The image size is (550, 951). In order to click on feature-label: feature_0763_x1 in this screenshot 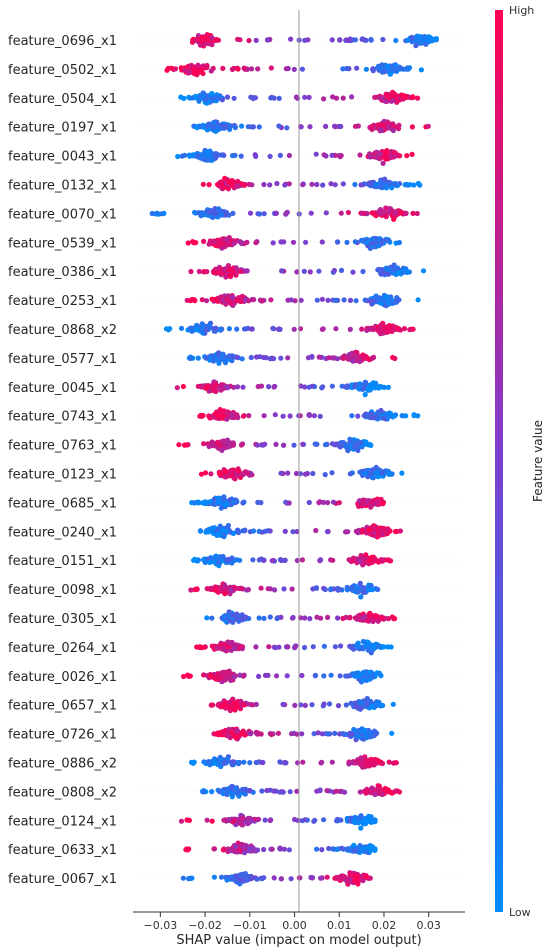, I will do `click(62, 446)`.